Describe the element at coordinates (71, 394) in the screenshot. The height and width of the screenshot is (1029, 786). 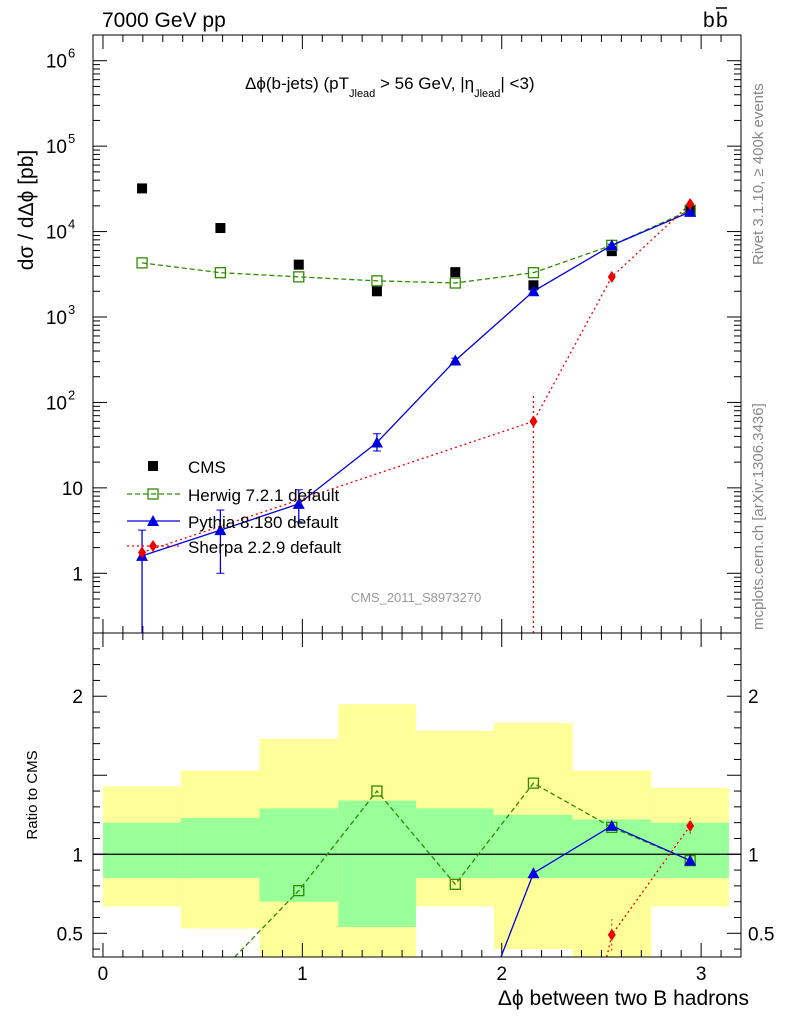
I see `y-tick-exponent: 2` at that location.